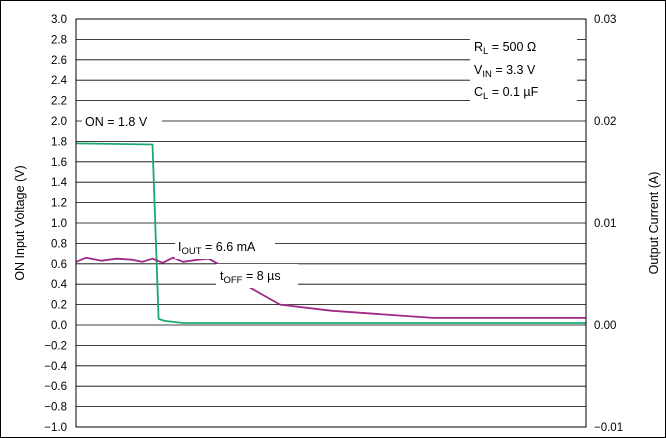 The image size is (666, 438). I want to click on y-tick-label: 2.2, so click(59, 102).